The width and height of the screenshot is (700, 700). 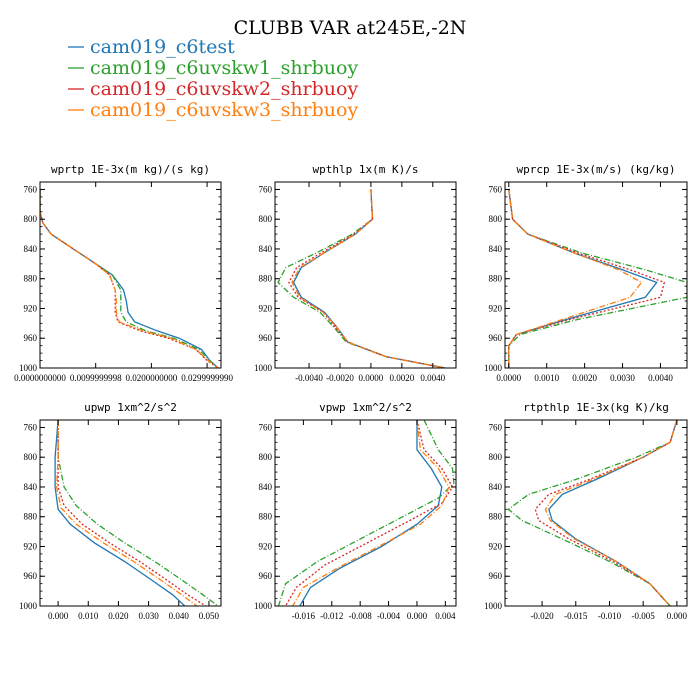 I want to click on x-tick-label: -0.0040, so click(x=309, y=378).